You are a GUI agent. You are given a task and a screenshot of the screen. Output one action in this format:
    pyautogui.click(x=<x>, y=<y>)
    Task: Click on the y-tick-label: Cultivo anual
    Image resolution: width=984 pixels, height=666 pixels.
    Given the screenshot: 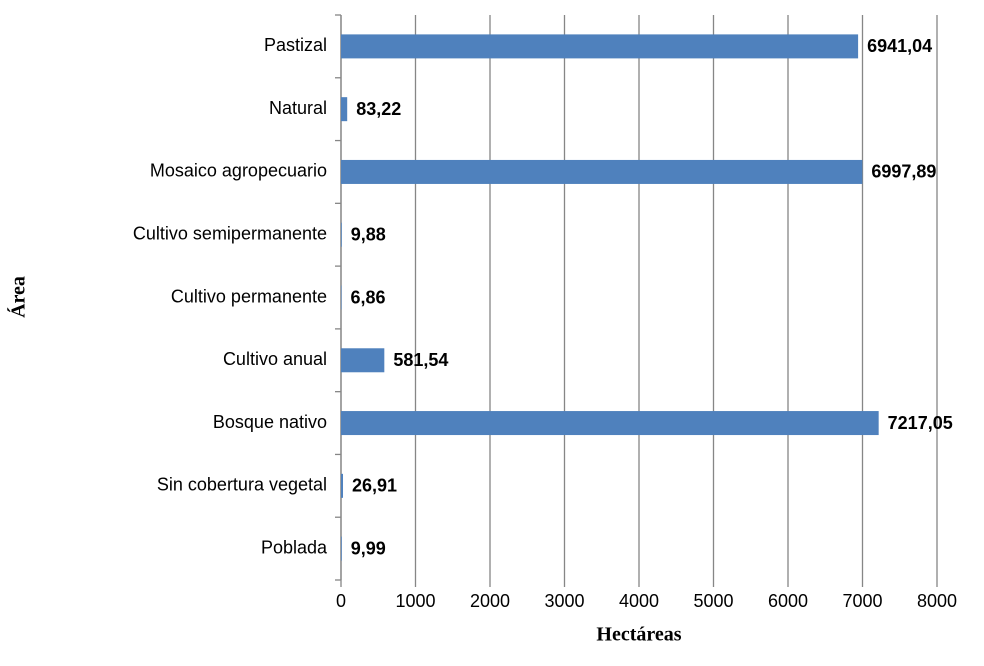 What is the action you would take?
    pyautogui.click(x=275, y=359)
    